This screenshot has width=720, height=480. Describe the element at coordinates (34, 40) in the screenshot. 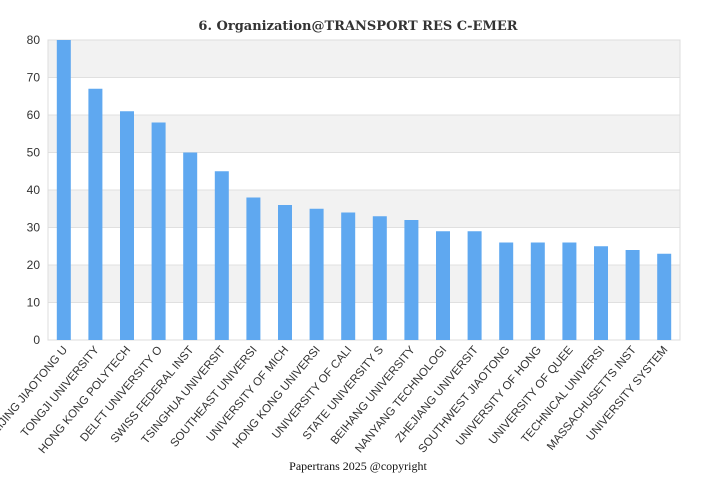

I see `y-tick-label: 80` at that location.